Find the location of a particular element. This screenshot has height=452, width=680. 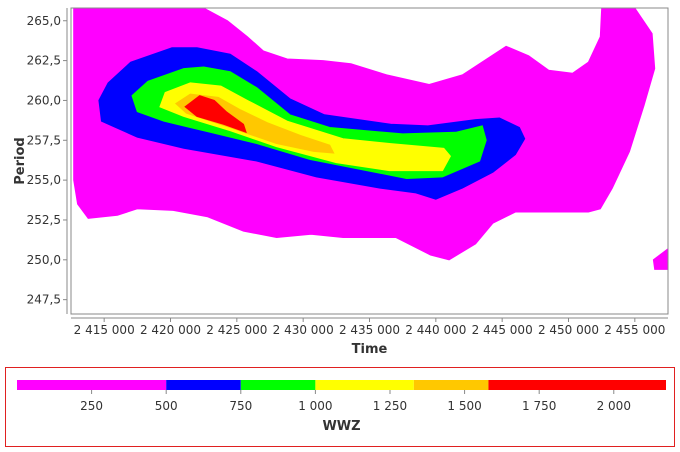

legend-ticks: 250 500 750 1 000 1 250 1 500 1 750 2 000 is located at coordinates (355, 401).